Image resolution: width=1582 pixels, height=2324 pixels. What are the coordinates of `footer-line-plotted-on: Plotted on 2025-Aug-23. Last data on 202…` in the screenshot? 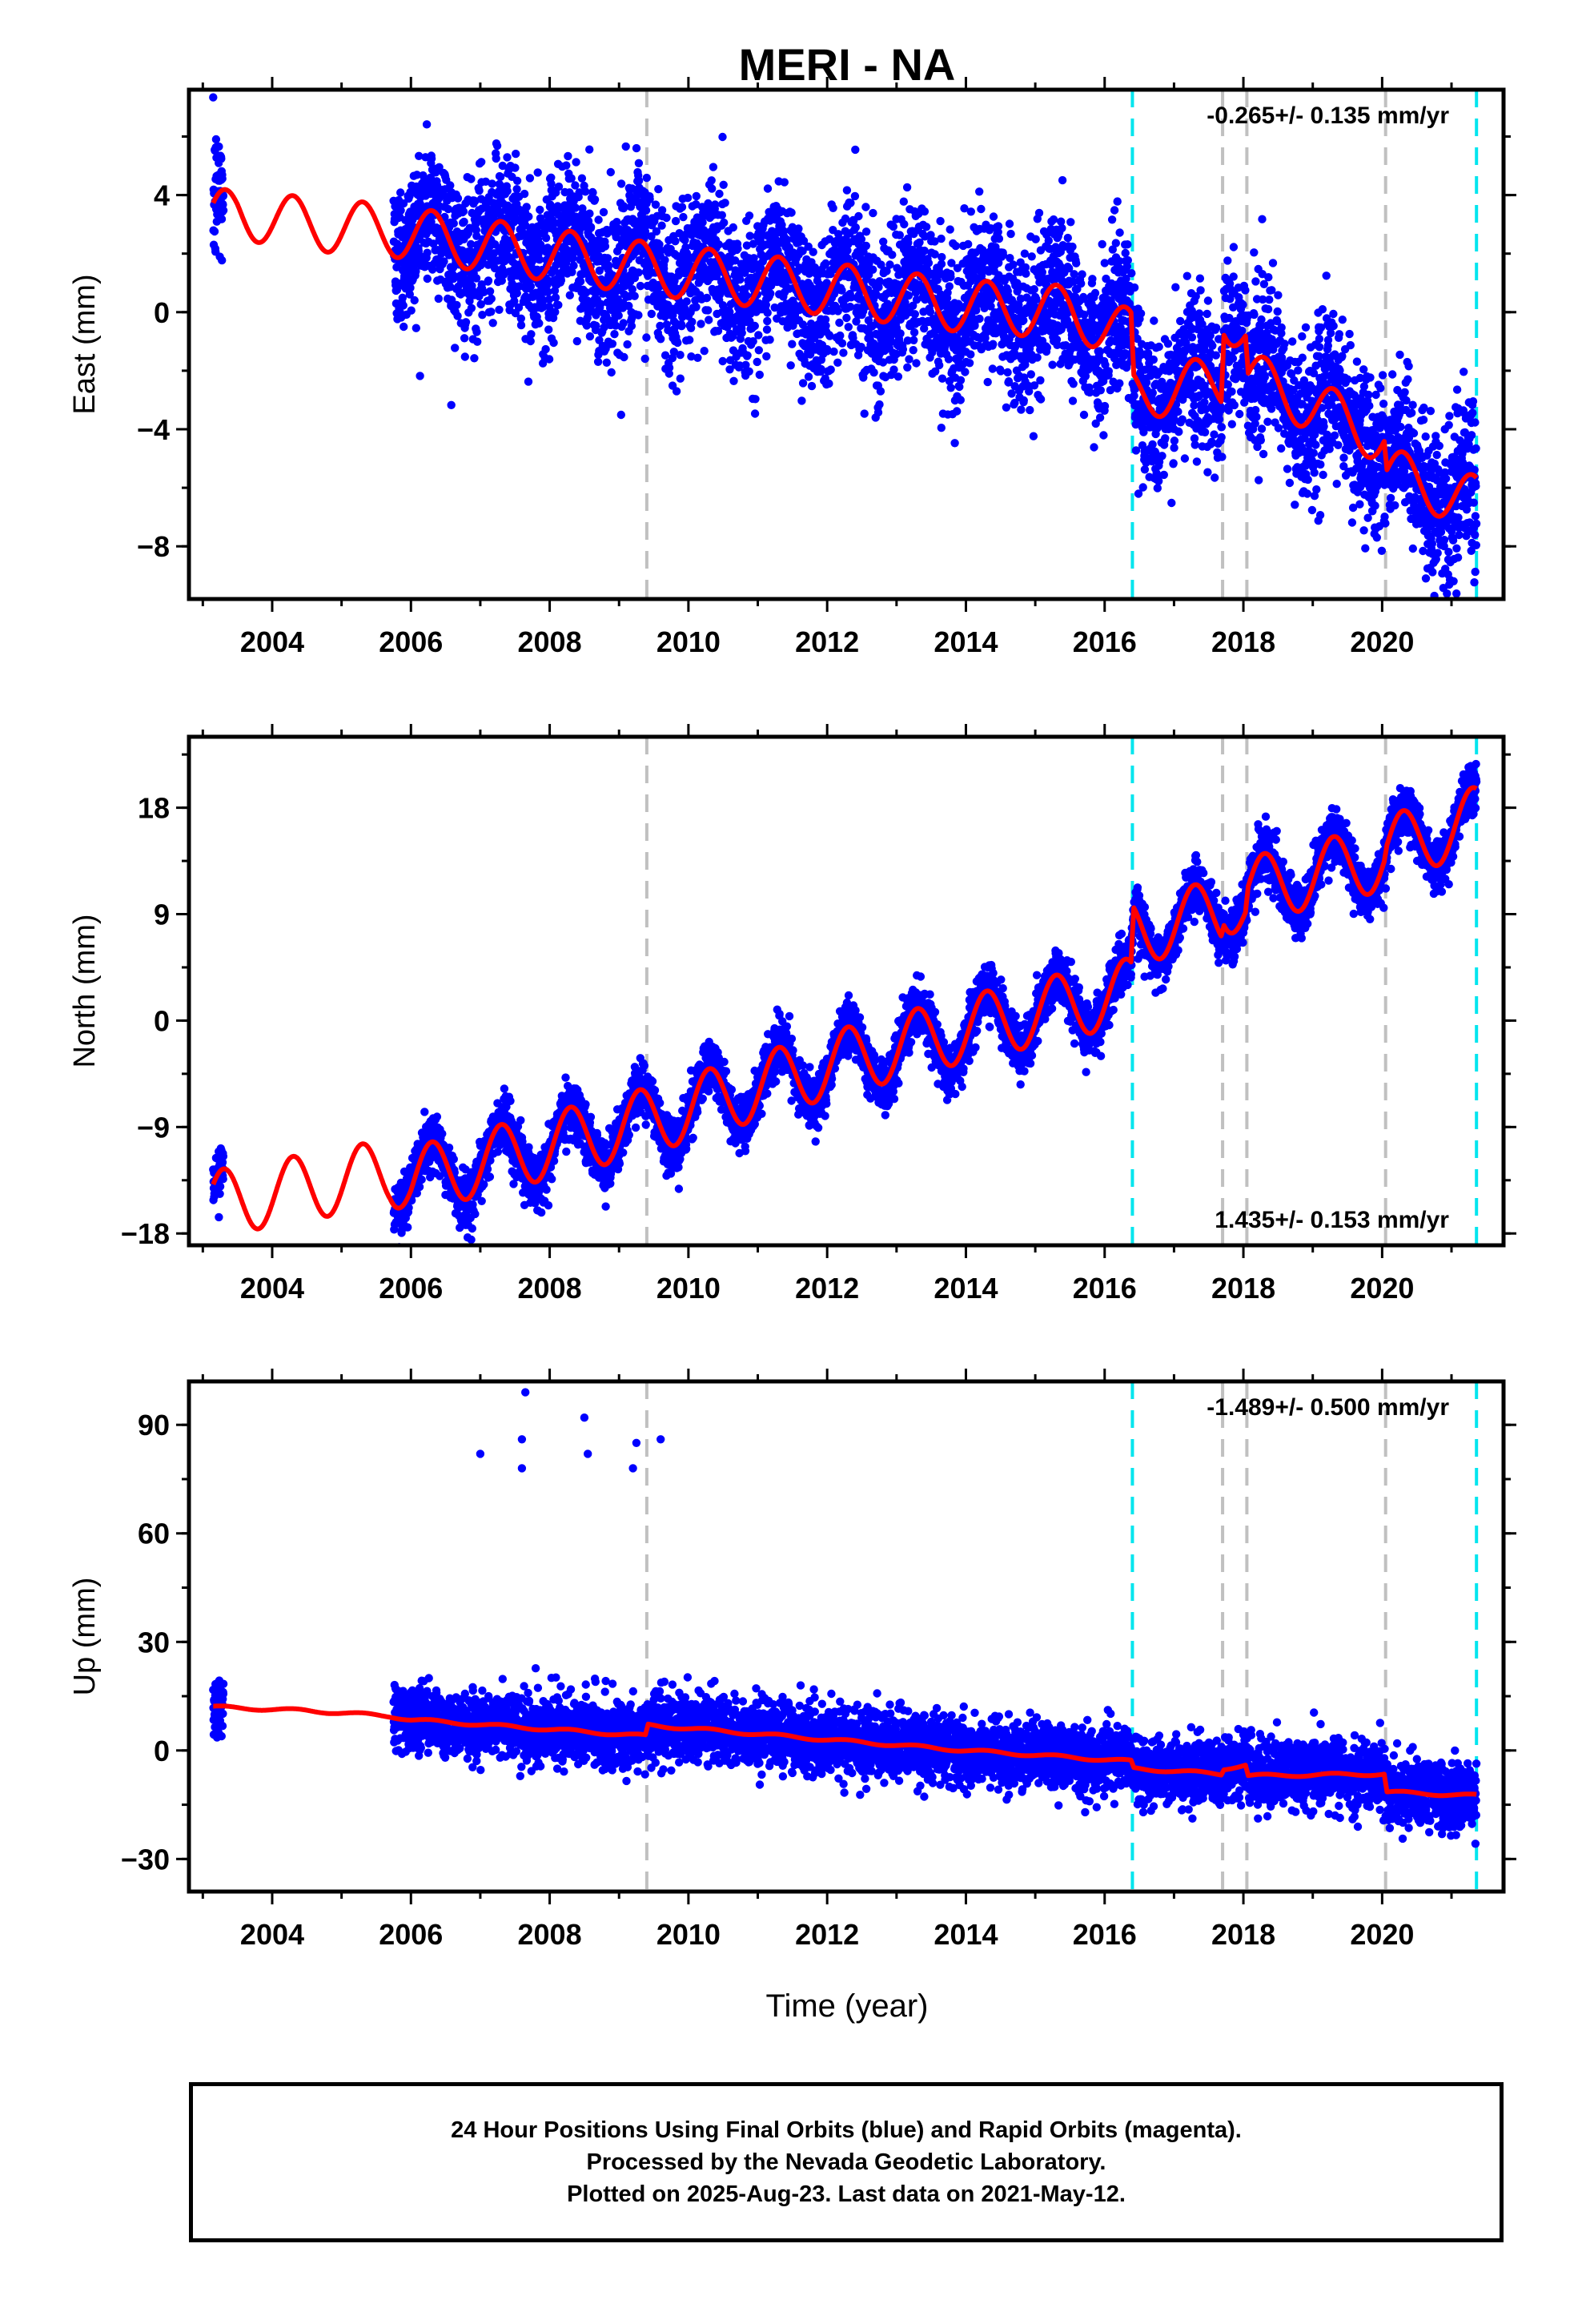 It's located at (847, 2194).